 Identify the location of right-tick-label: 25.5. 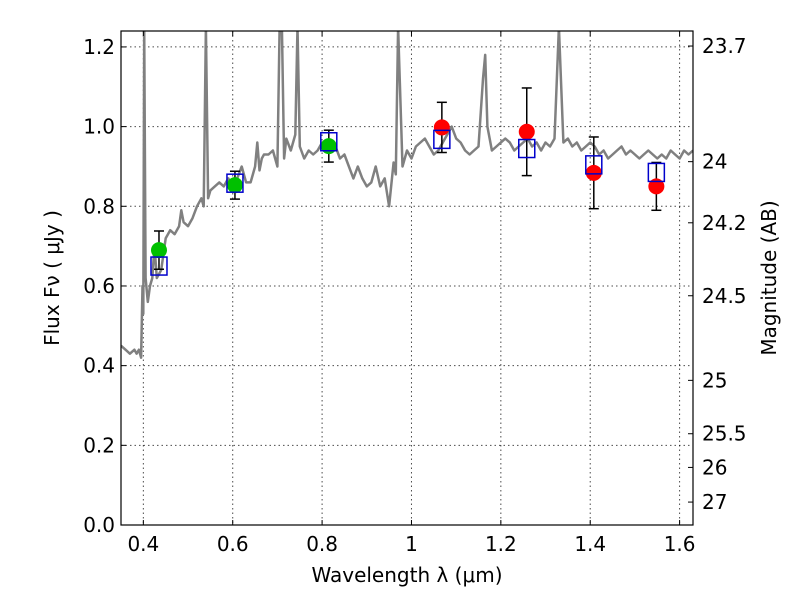
(724, 434).